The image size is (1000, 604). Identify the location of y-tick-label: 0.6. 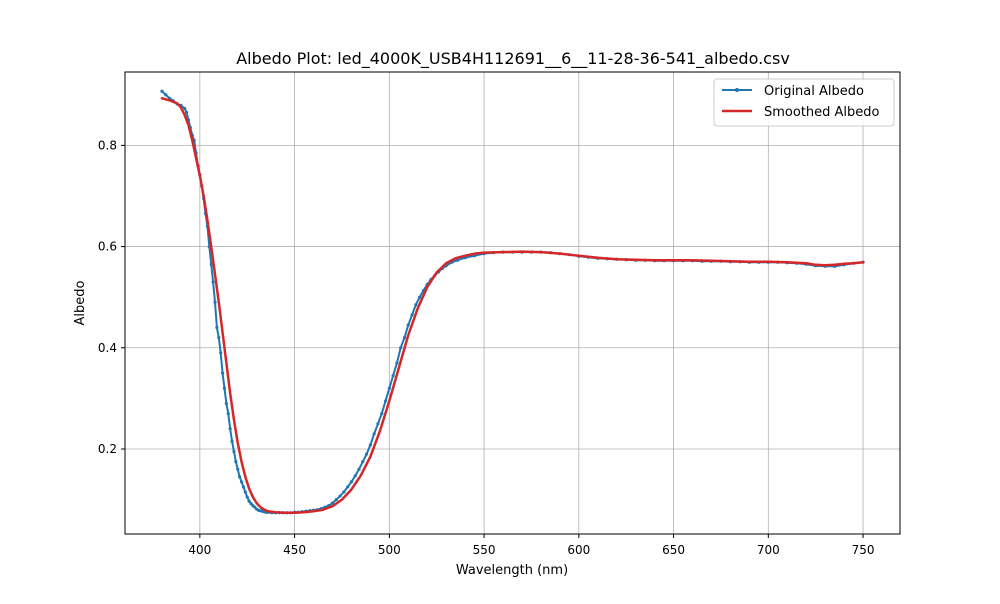
(107, 247).